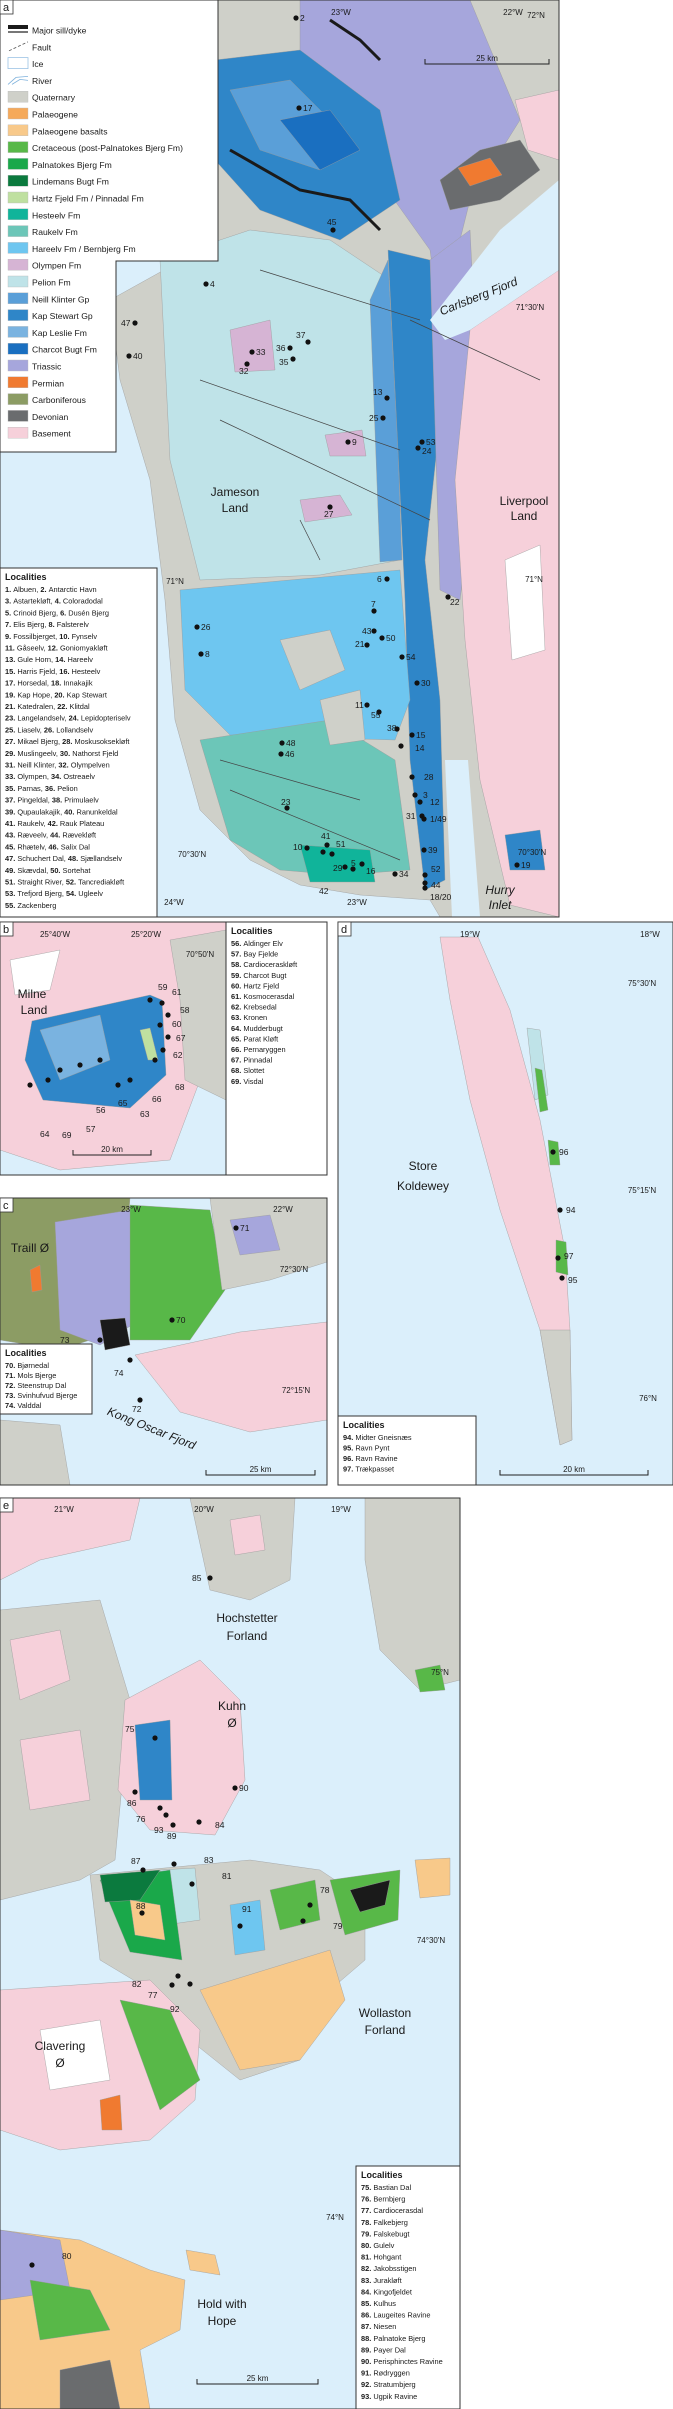  I want to click on locality-number: 78, so click(325, 1890).